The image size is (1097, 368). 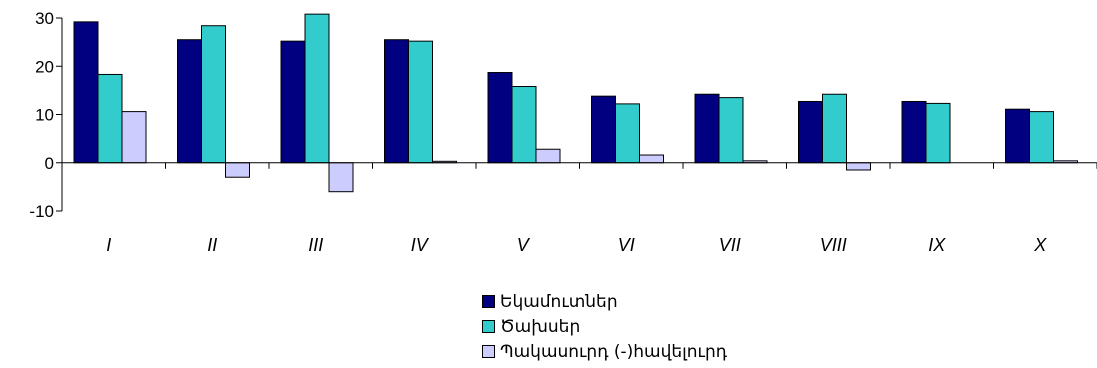 I want to click on x-tick-label: V, so click(x=524, y=245).